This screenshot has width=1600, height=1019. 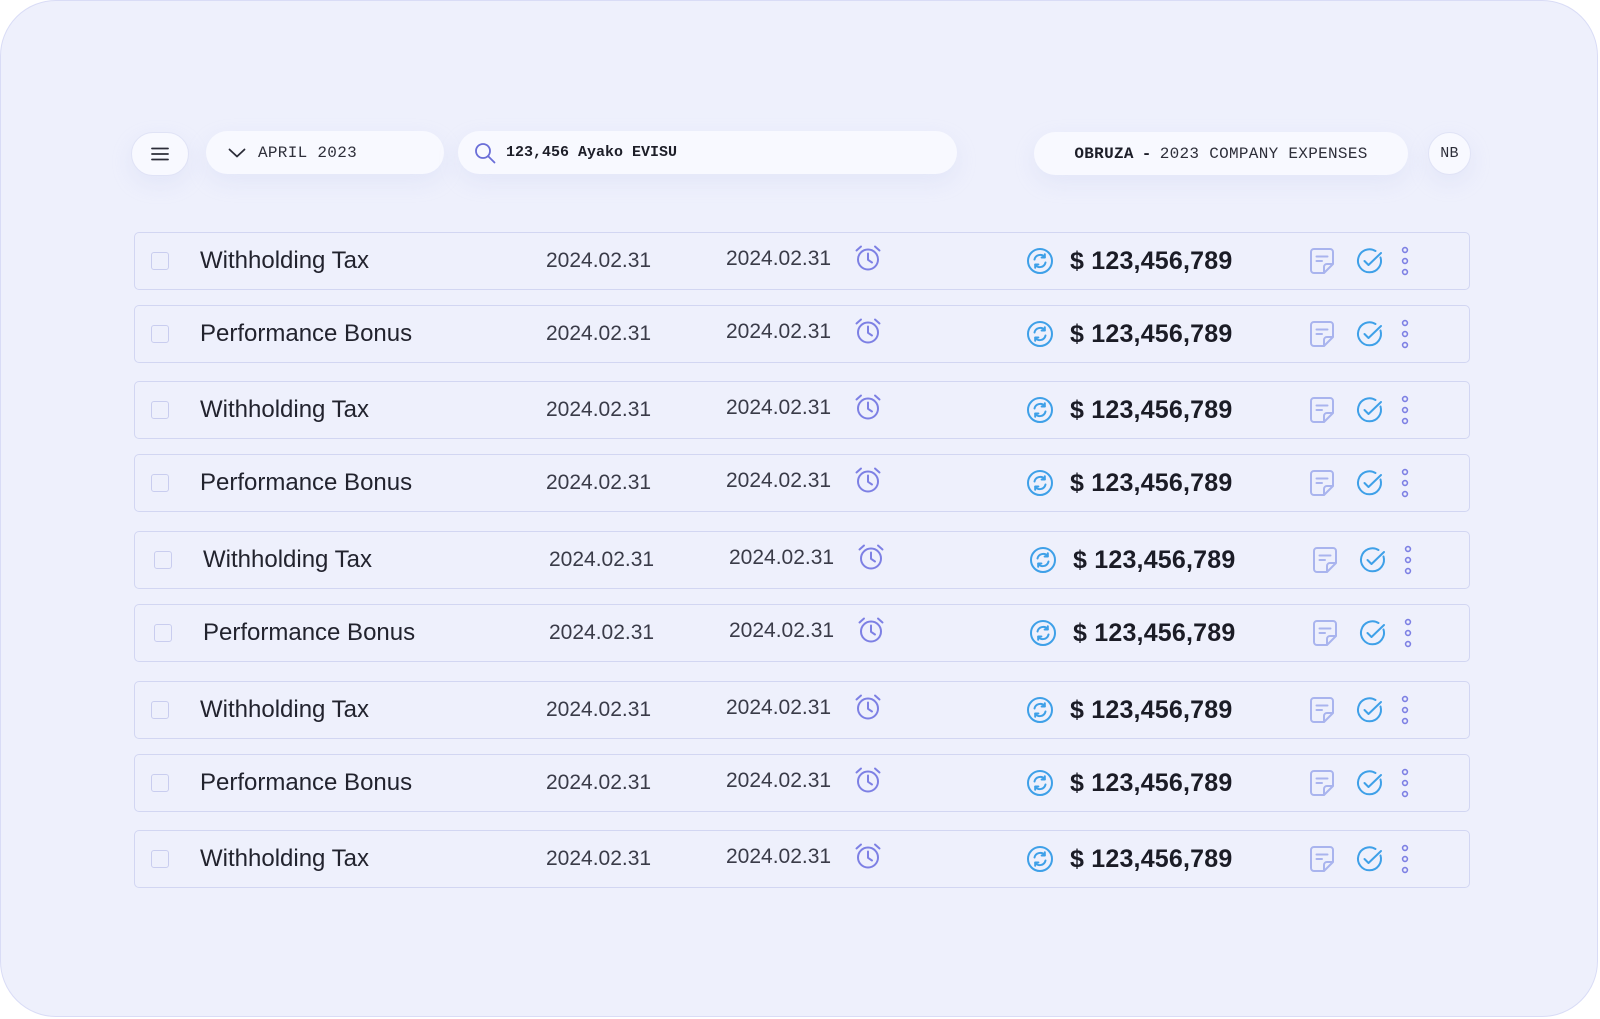 What do you see at coordinates (485, 153) in the screenshot?
I see `search-icon` at bounding box center [485, 153].